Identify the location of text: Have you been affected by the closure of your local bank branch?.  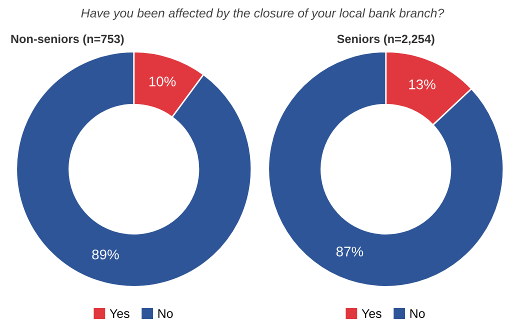
(262, 14).